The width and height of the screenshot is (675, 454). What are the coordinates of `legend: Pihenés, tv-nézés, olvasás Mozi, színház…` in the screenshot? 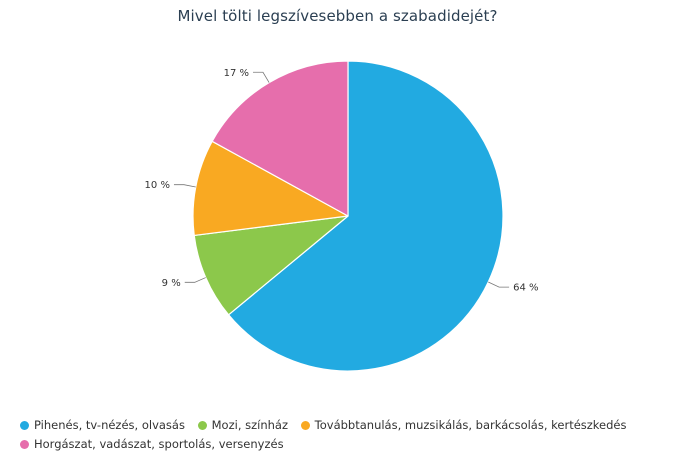 It's located at (340, 435).